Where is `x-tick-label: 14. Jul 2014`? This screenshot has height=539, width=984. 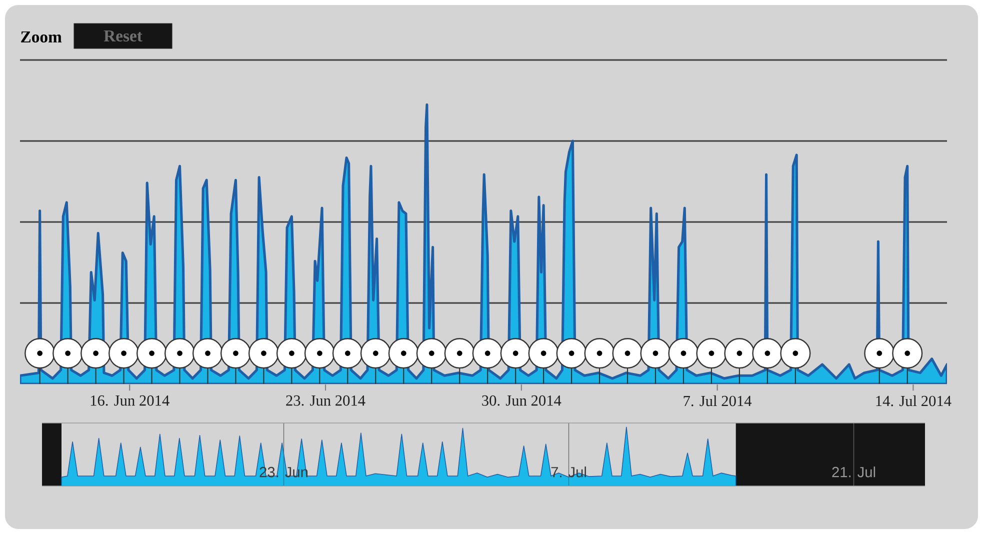
x-tick-label: 14. Jul 2014 is located at coordinates (914, 400).